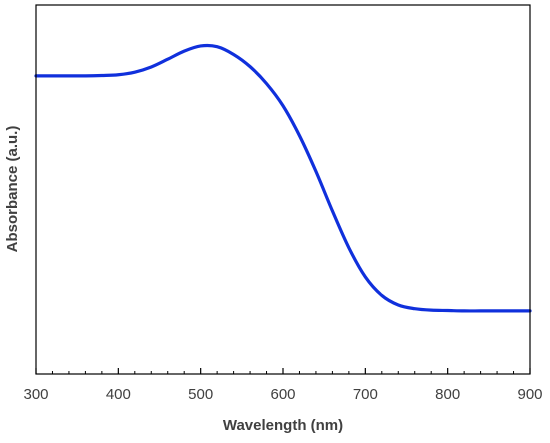 The height and width of the screenshot is (443, 550). I want to click on y-axis-title: Absorbance (a.u.), so click(12, 189).